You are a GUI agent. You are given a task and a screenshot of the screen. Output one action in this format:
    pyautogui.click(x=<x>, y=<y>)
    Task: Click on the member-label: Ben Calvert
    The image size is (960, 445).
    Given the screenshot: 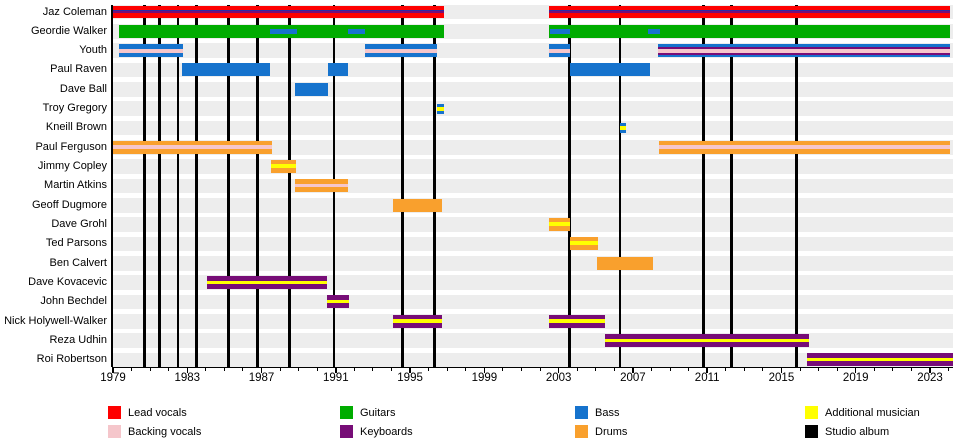 What is the action you would take?
    pyautogui.click(x=78, y=262)
    